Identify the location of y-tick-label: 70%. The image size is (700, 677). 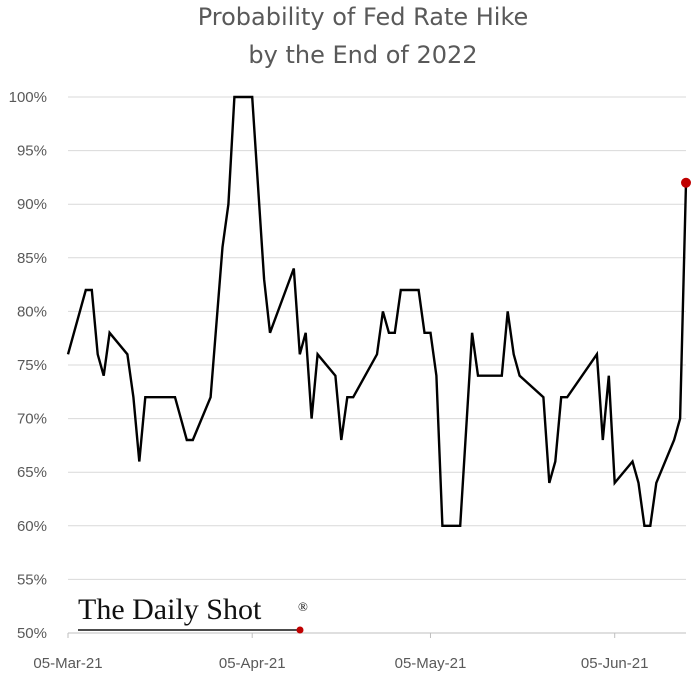
(32, 419).